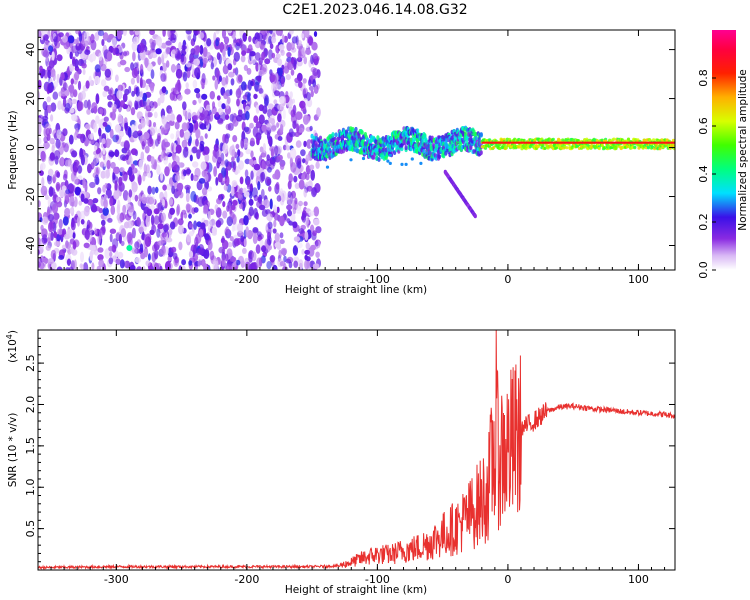 The image size is (750, 600). Describe the element at coordinates (13, 332) in the screenshot. I see `y-scale-factor-close: )` at that location.